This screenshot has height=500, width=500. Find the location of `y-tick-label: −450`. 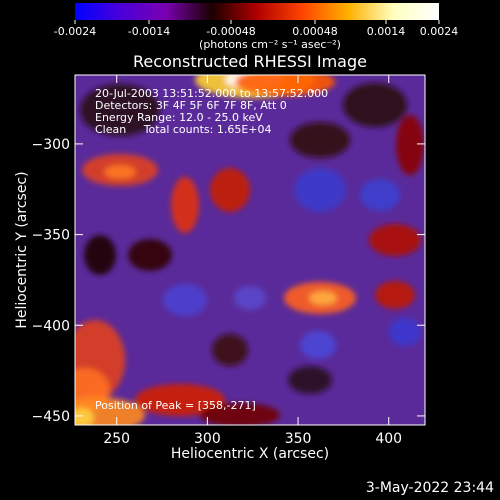

y-tick-label: −450 is located at coordinates (51, 417).